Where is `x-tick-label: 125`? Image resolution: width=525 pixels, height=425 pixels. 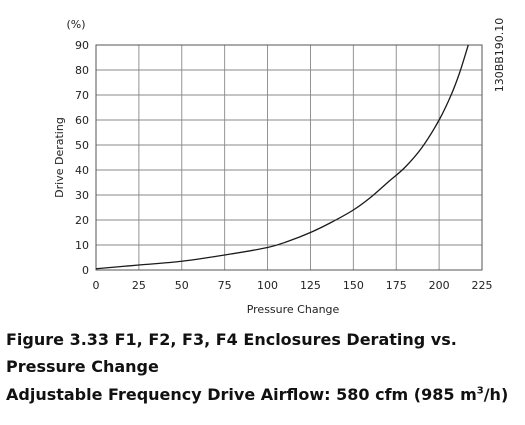
x-tick-label: 125 is located at coordinates (310, 285).